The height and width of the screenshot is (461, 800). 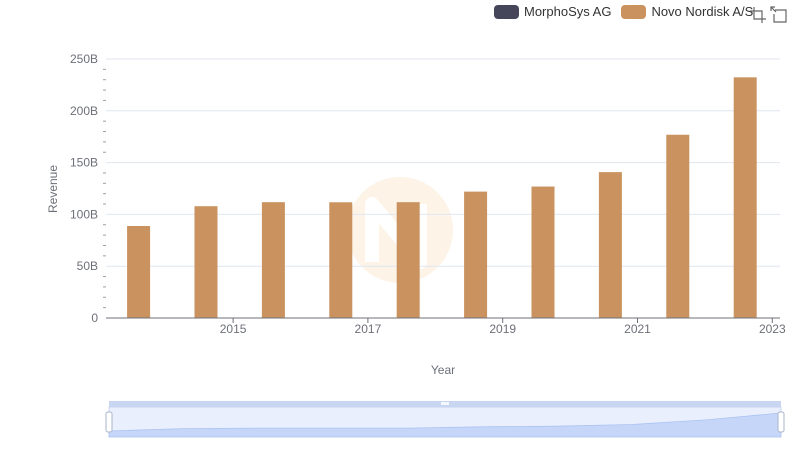 I want to click on legend-swatch-novo-nordisk, so click(x=634, y=11).